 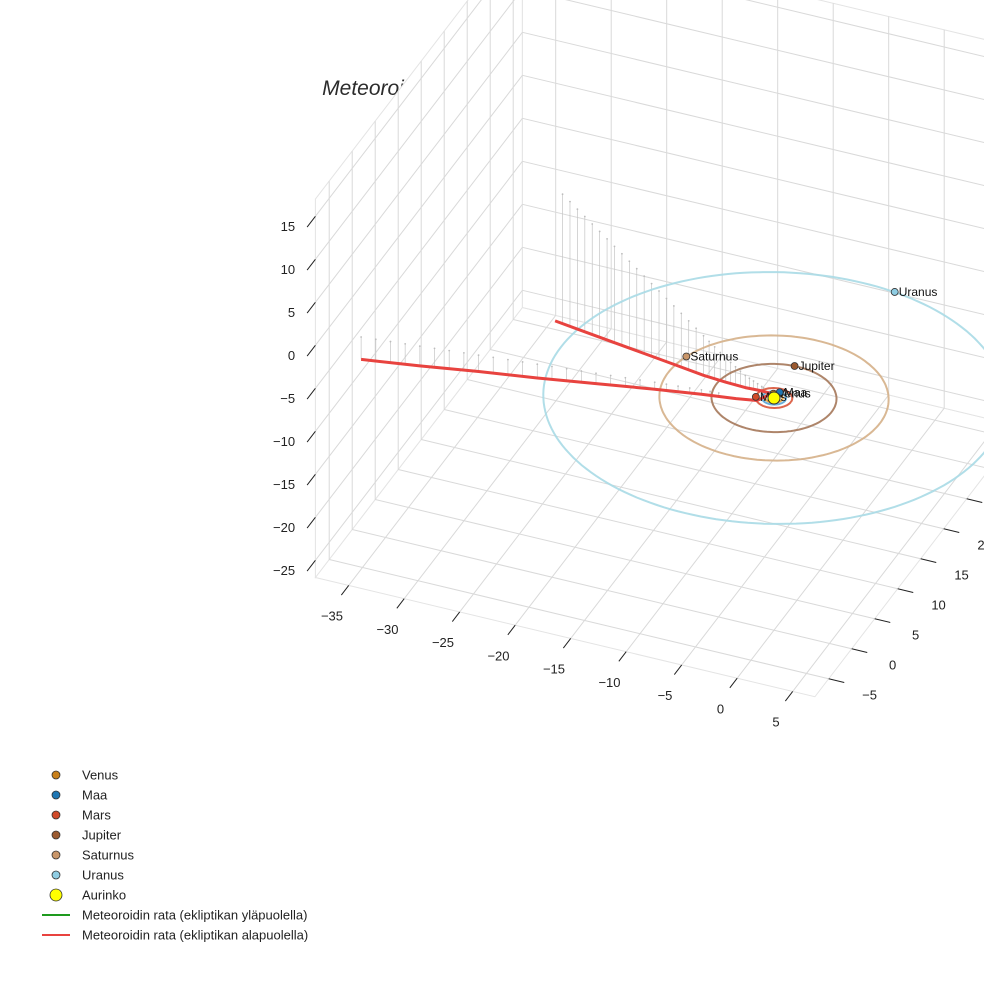 I want to click on x-tick-label: −15, so click(x=554, y=669).